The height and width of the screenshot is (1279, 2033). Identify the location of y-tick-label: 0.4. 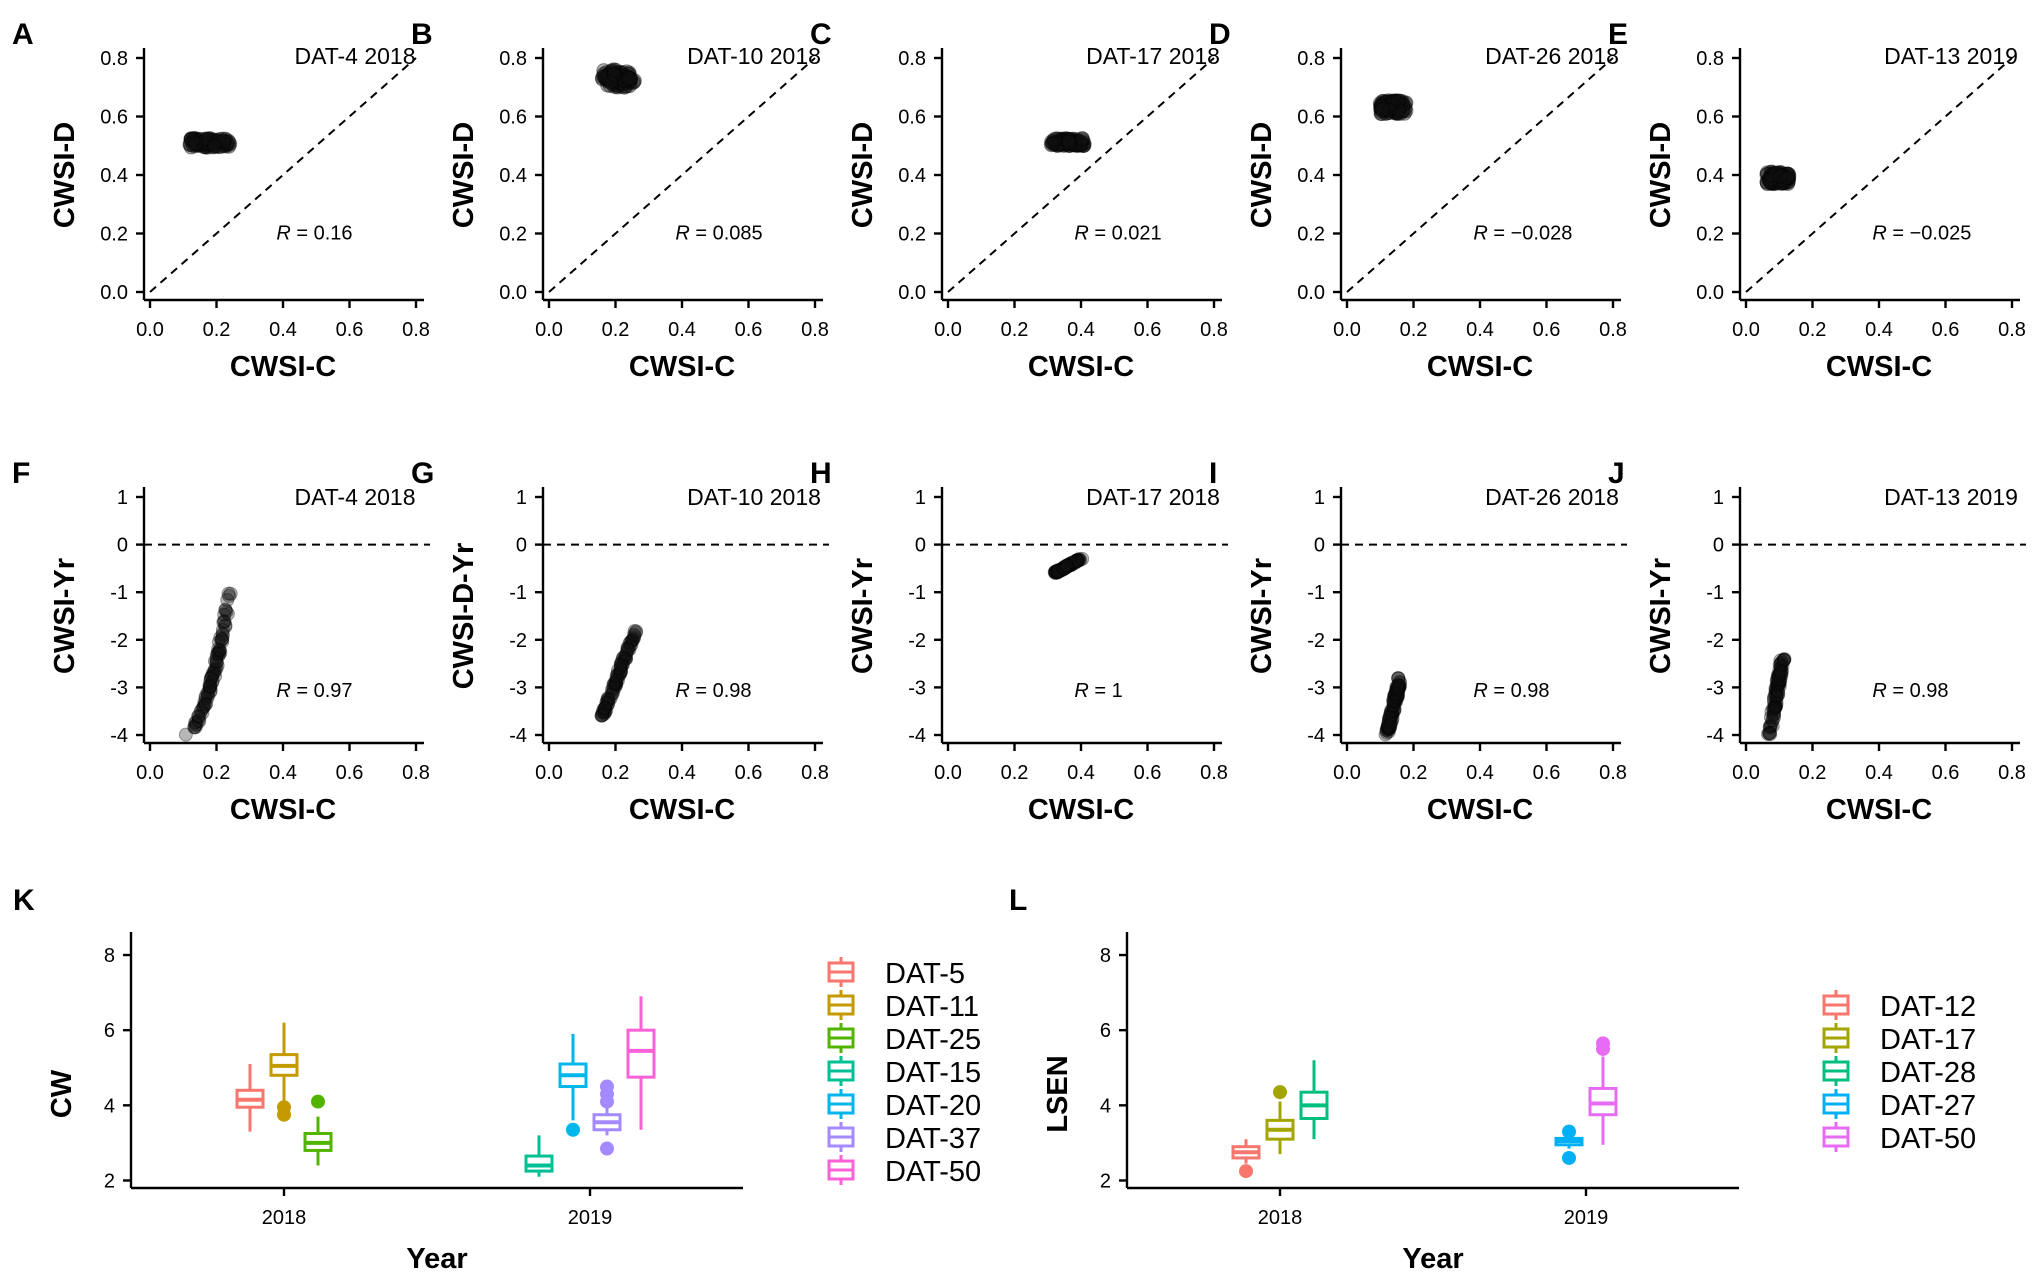
(1710, 176).